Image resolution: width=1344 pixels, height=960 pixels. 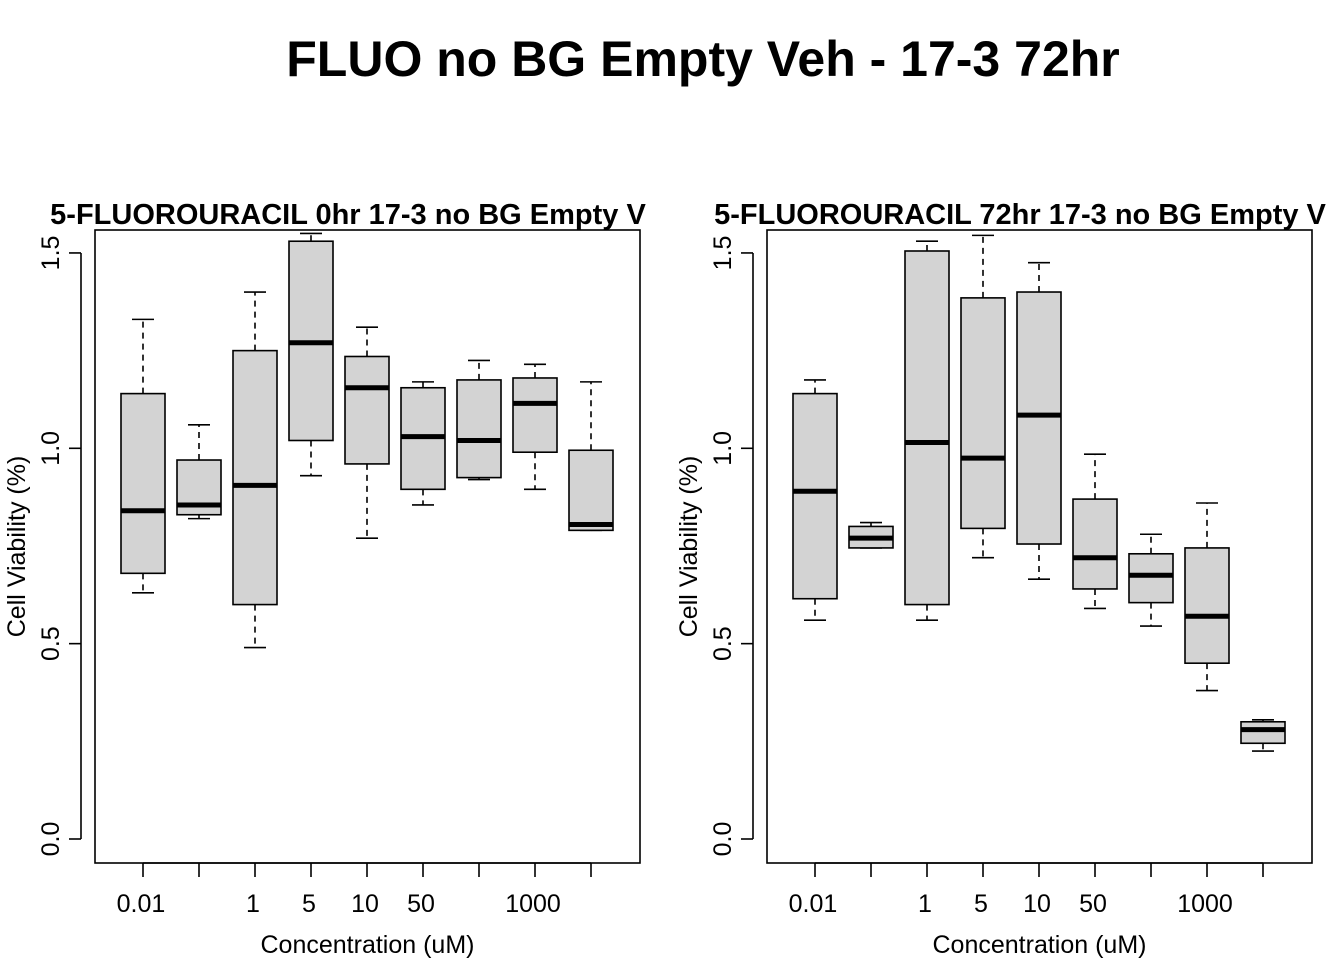 I want to click on panel-title: 5-FLUOROURACIL 72hr 17-3 no BG Empty V, so click(x=1020, y=215).